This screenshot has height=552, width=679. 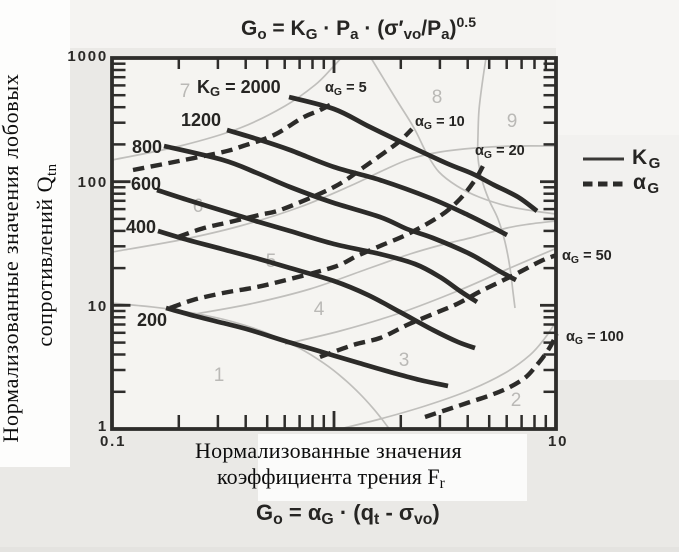 What do you see at coordinates (437, 97) in the screenshot?
I see `svg-text: 8` at bounding box center [437, 97].